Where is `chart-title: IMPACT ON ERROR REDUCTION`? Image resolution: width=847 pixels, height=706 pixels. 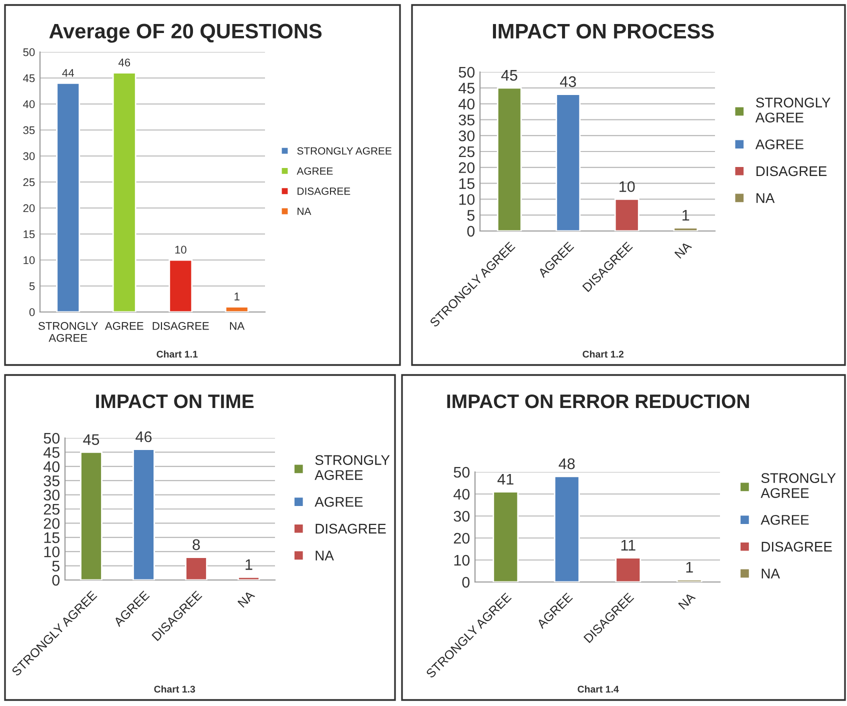
chart-title: IMPACT ON ERROR REDUCTION is located at coordinates (598, 401).